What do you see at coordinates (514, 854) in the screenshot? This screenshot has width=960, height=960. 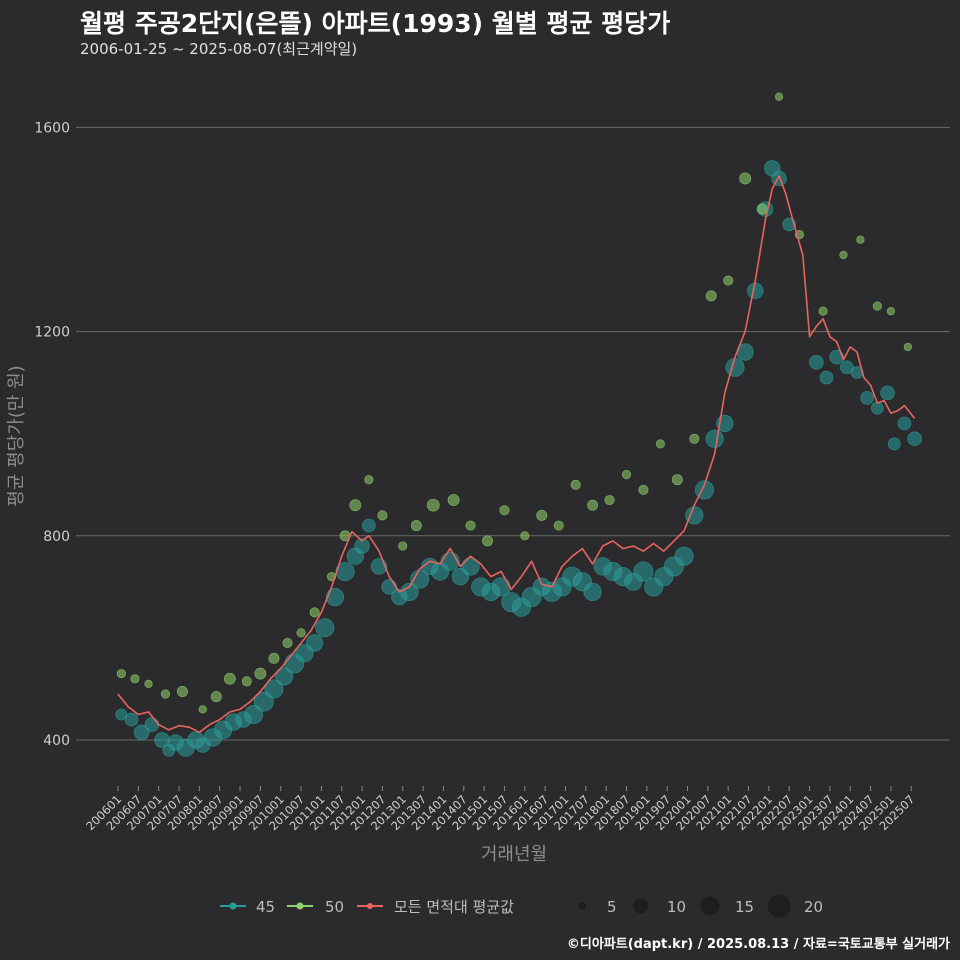 I see `x-axis-label: 거래년월` at bounding box center [514, 854].